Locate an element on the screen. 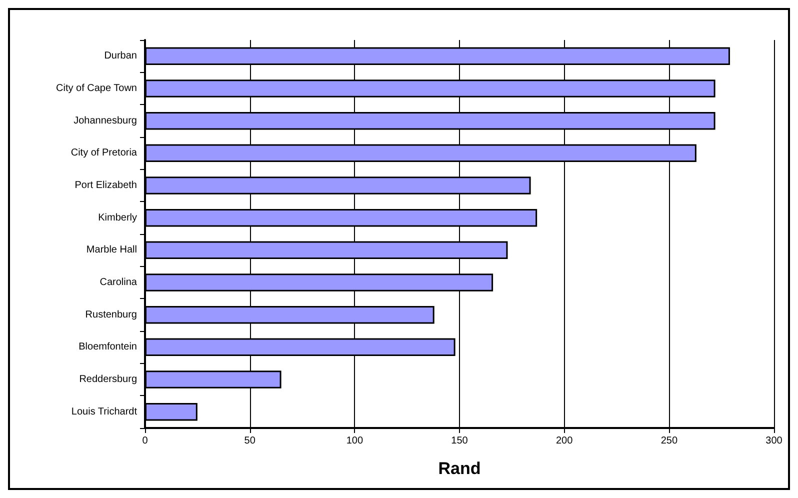 This screenshot has height=498, width=798. y-tick-label: City of Pretoria is located at coordinates (104, 153).